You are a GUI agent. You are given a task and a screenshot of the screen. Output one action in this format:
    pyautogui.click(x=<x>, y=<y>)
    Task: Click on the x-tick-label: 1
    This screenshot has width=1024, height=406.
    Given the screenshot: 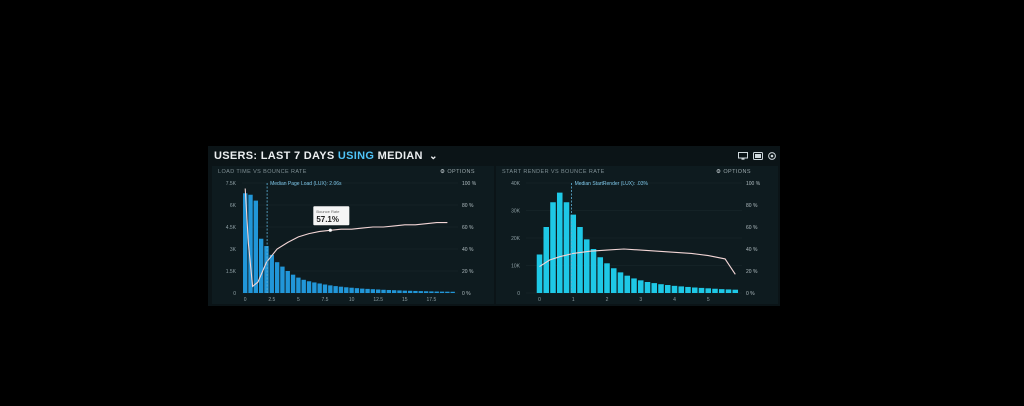 What is the action you would take?
    pyautogui.click(x=573, y=300)
    